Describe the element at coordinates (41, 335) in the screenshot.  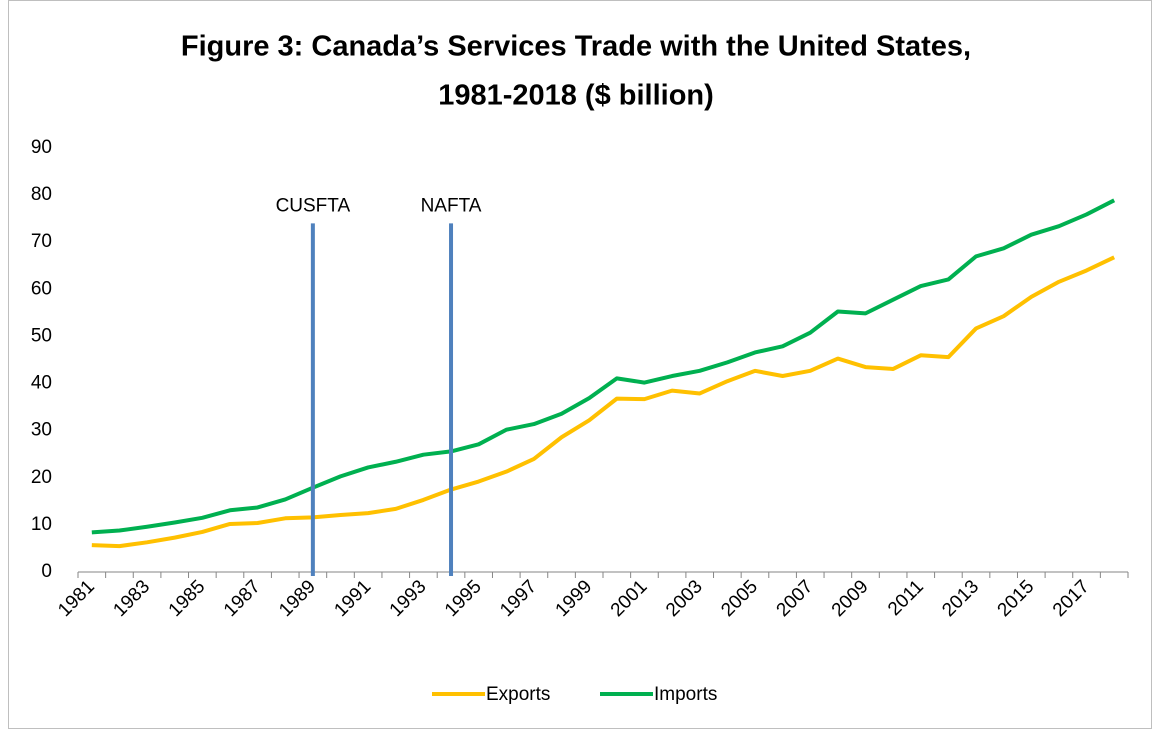
I see `y-tick-label: 50` at that location.